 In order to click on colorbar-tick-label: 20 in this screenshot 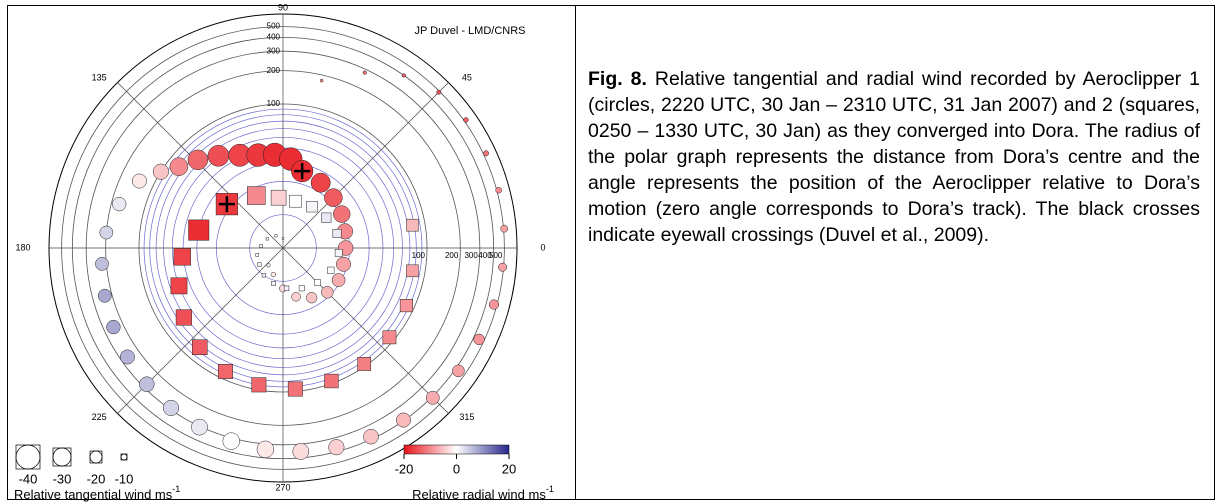, I will do `click(509, 468)`.